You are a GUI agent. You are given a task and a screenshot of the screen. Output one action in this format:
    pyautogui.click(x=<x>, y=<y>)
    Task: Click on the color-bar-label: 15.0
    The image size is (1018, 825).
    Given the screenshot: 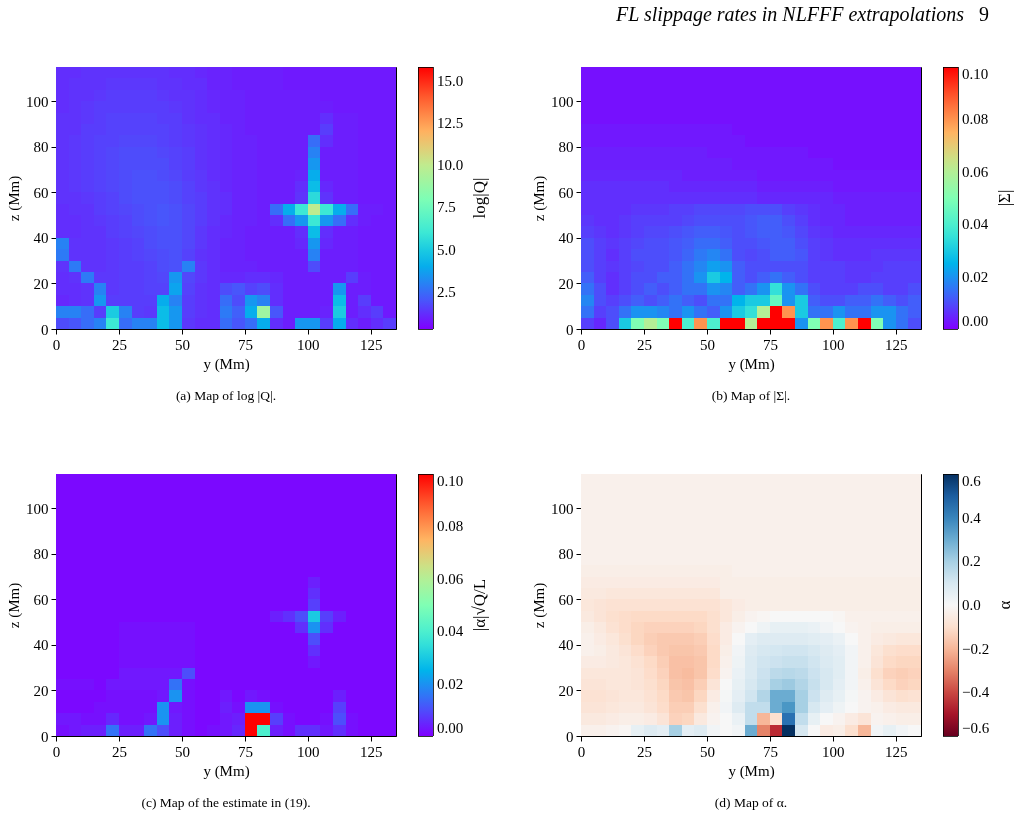 What is the action you would take?
    pyautogui.click(x=450, y=80)
    